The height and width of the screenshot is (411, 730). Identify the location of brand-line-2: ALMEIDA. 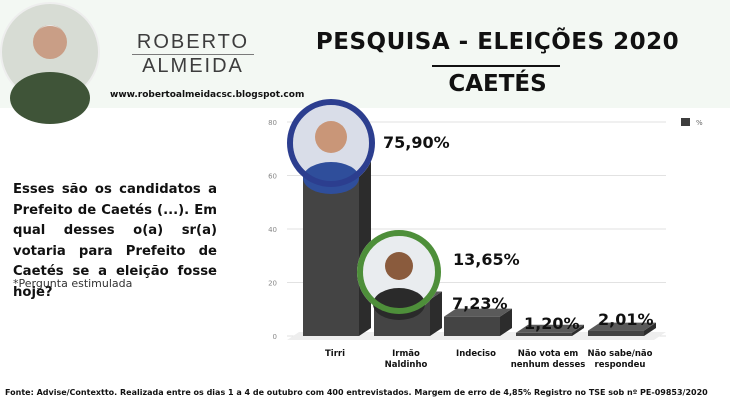
(193, 66).